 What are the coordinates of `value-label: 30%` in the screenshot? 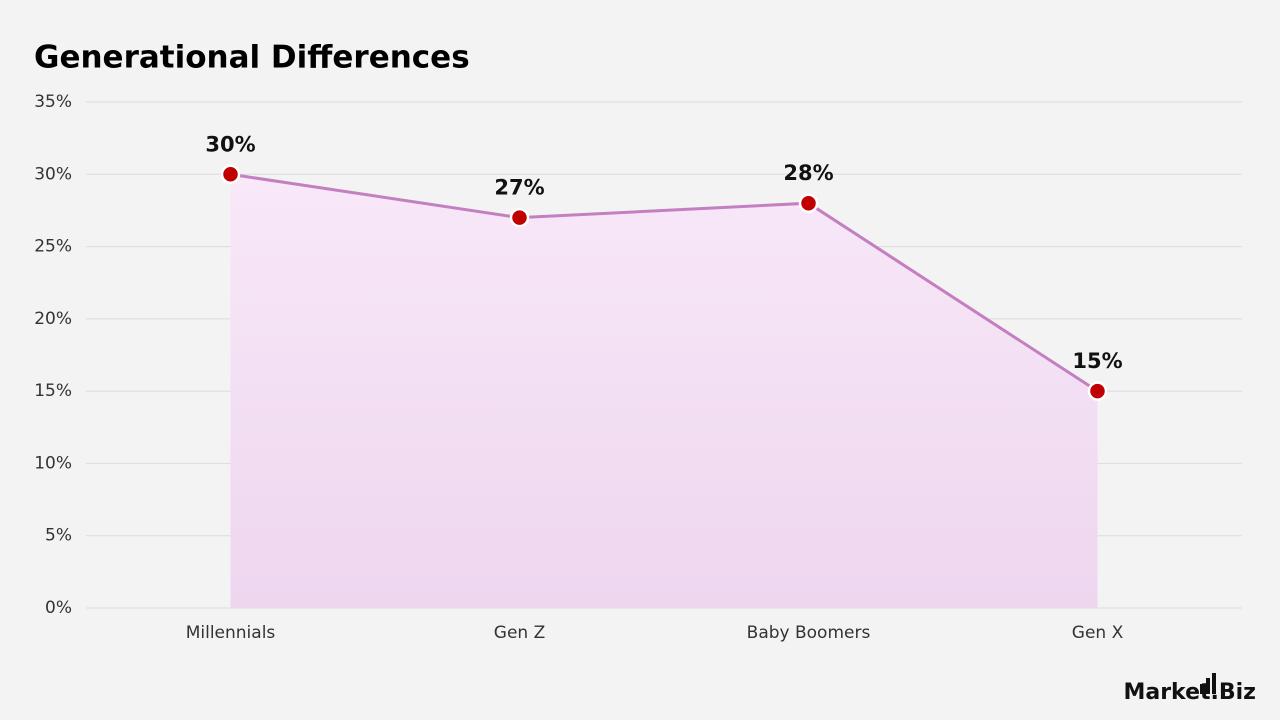 It's located at (230, 144).